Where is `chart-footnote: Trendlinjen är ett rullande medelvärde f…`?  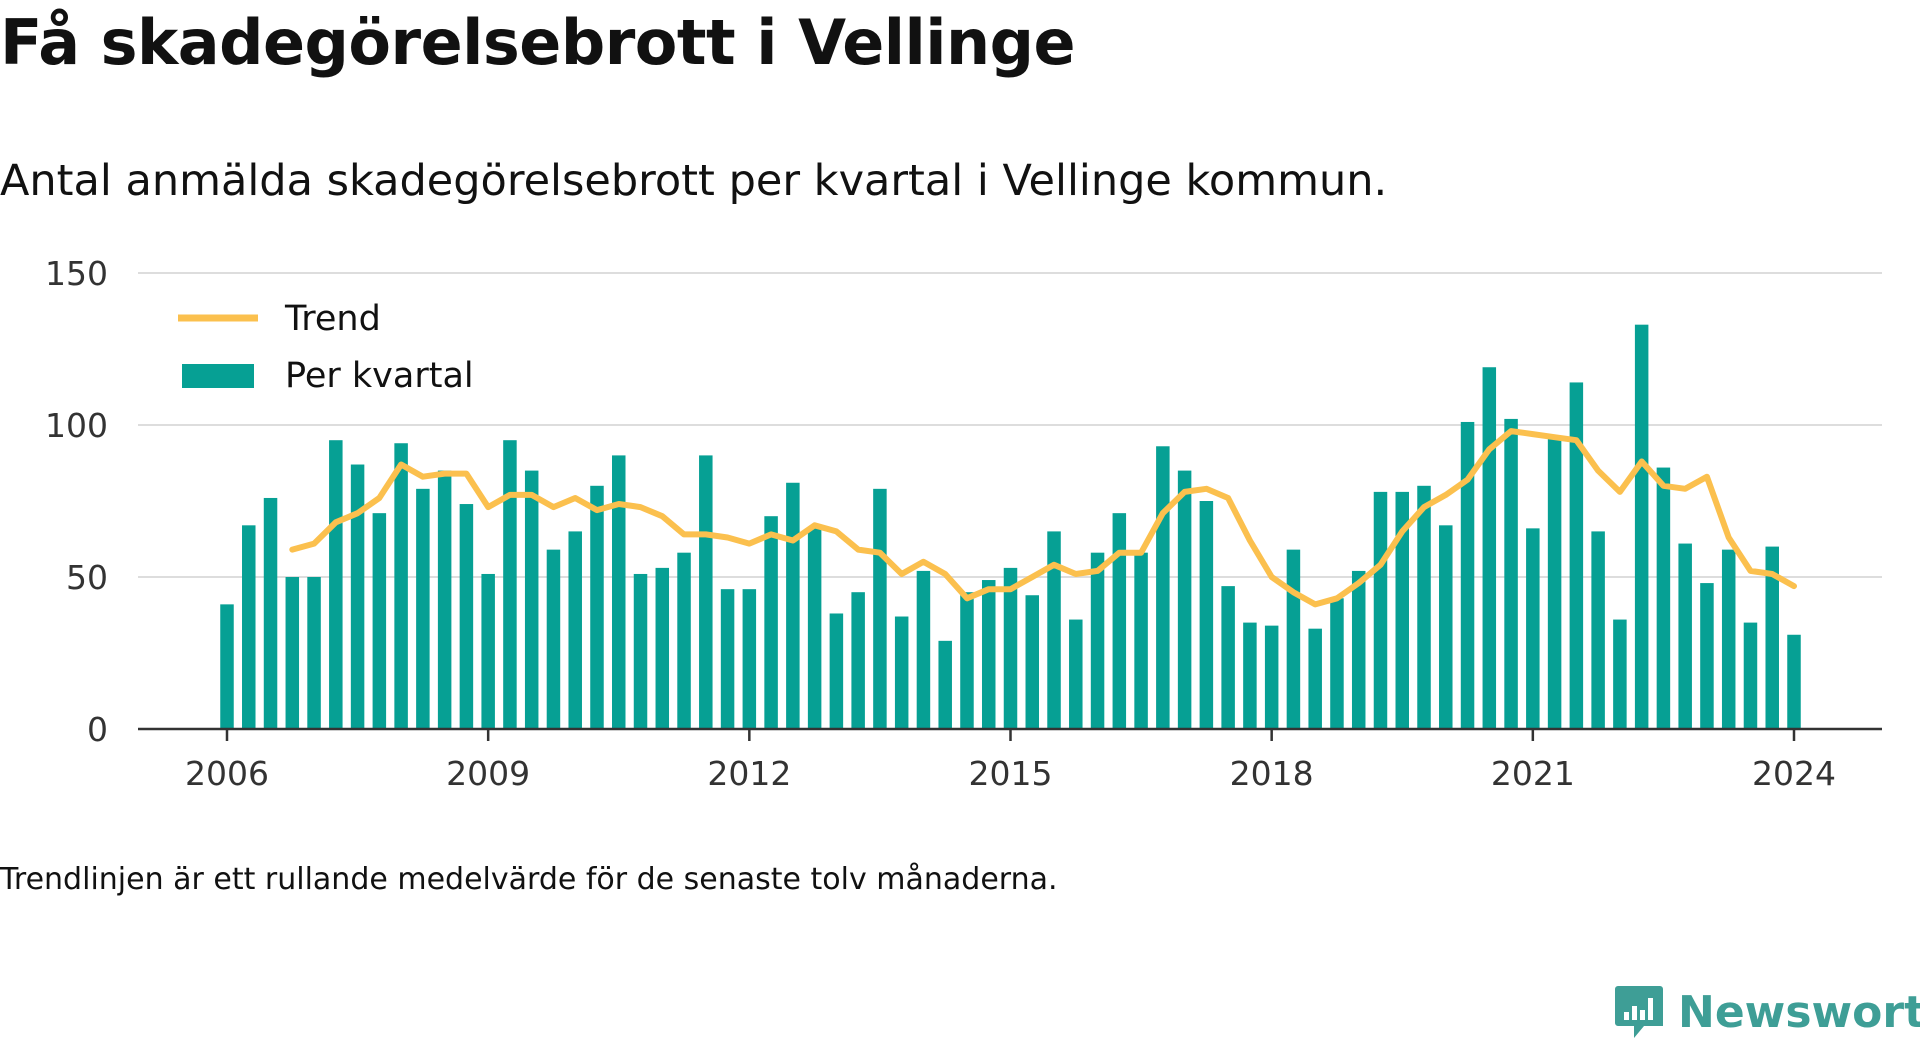 chart-footnote: Trendlinjen är ett rullande medelvärde f… is located at coordinates (529, 879).